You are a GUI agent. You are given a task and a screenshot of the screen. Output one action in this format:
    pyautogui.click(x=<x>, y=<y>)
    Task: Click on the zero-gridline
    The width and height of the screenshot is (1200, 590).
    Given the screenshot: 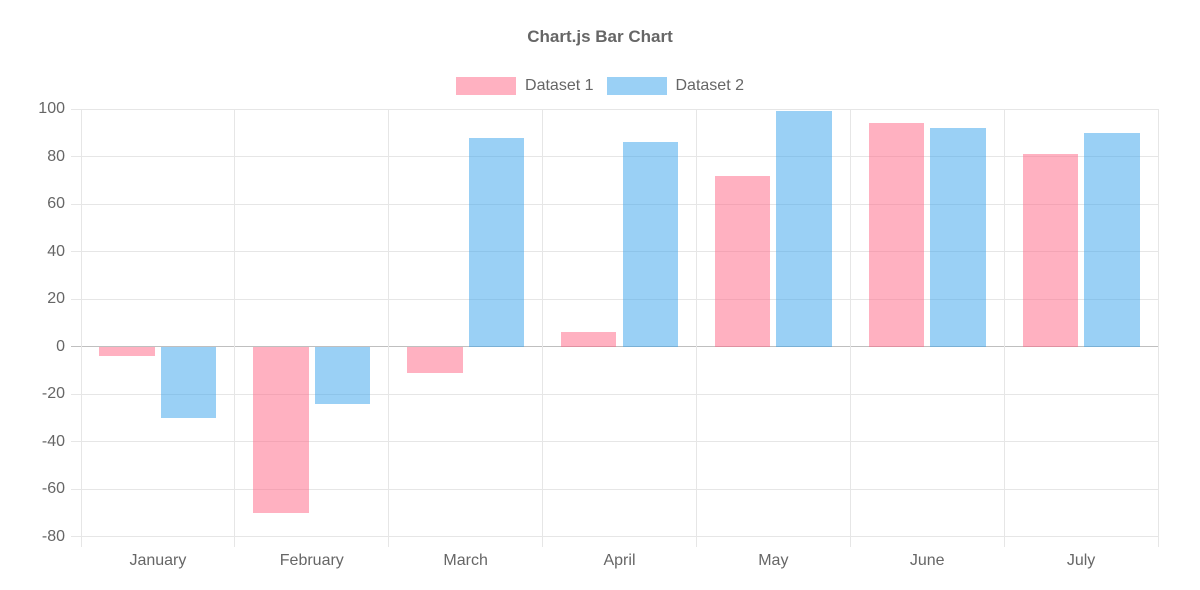 What is the action you would take?
    pyautogui.click(x=614, y=346)
    